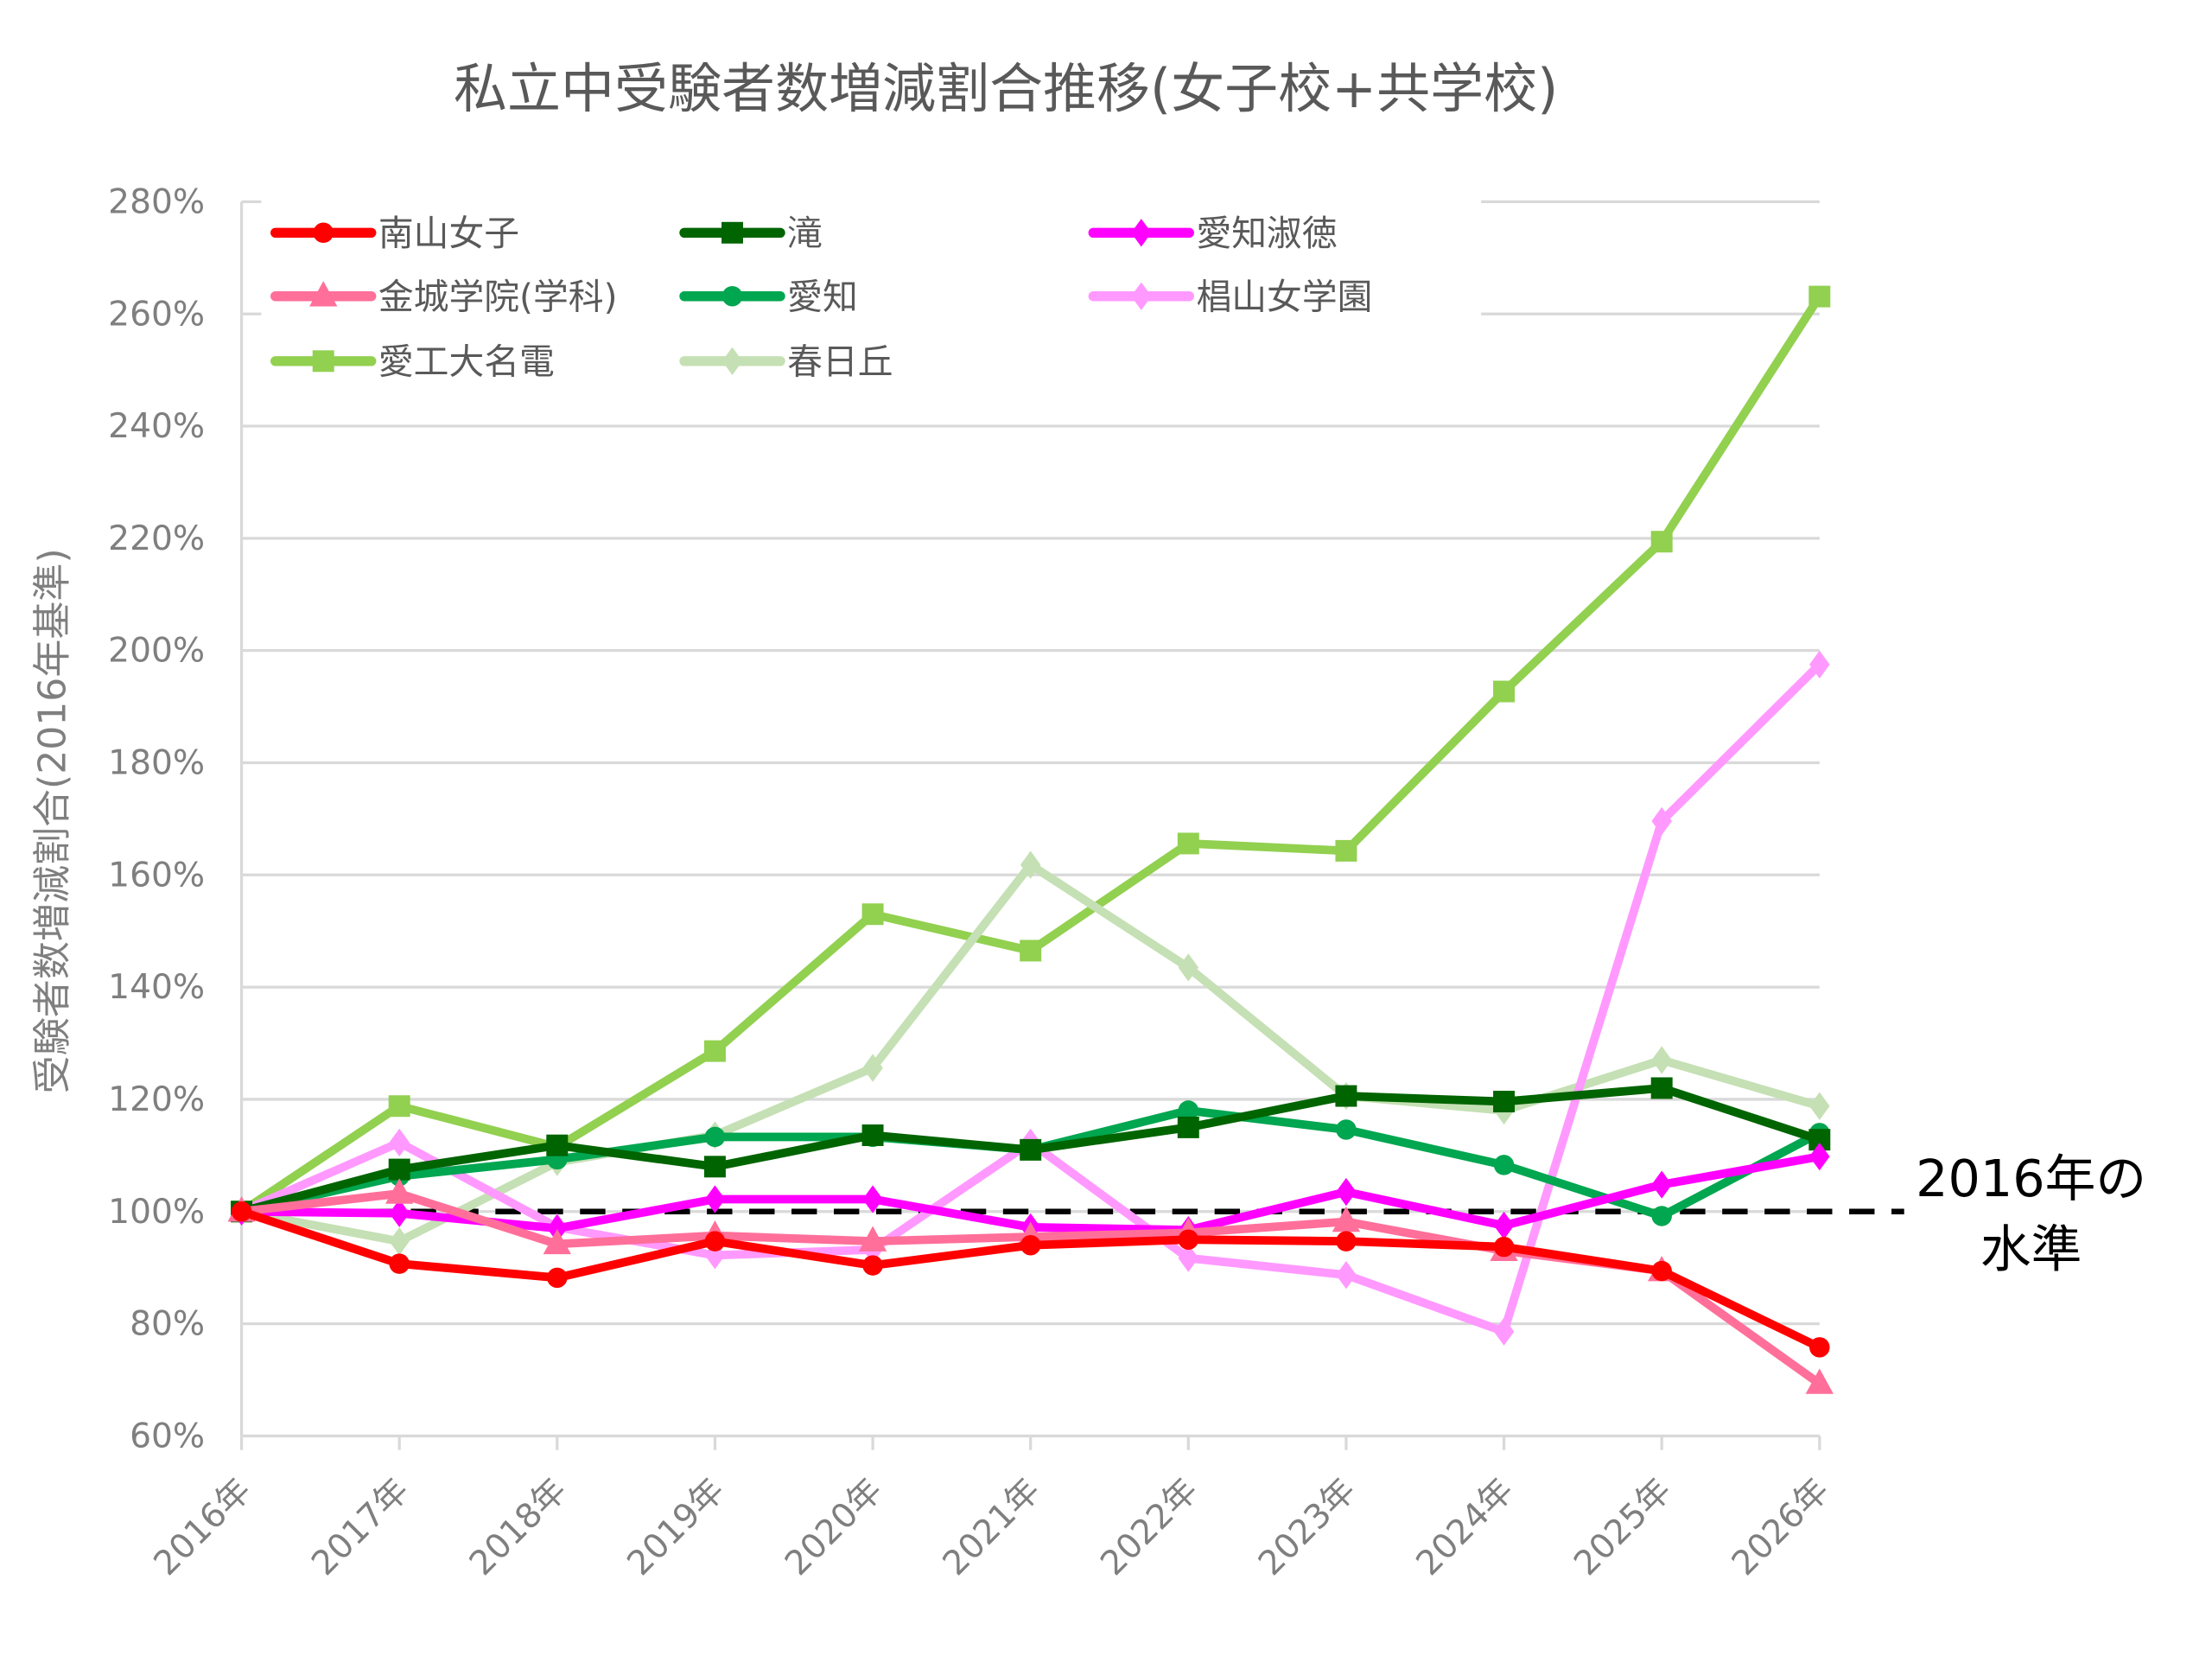  I want to click on x-tick-label: 2017年, so click(360, 1527).